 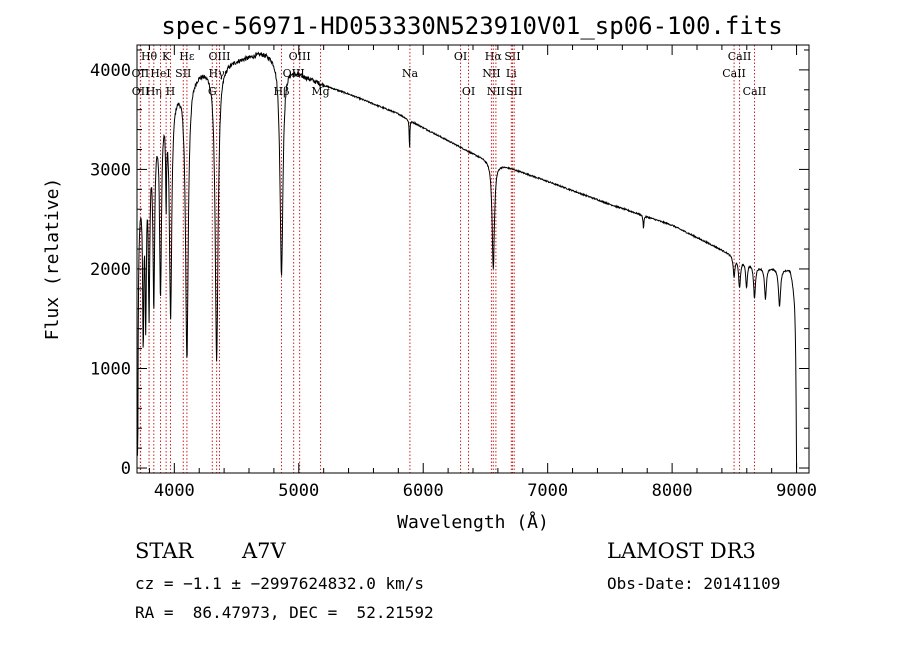 What do you see at coordinates (212, 91) in the screenshot?
I see `line-marker-label: G` at bounding box center [212, 91].